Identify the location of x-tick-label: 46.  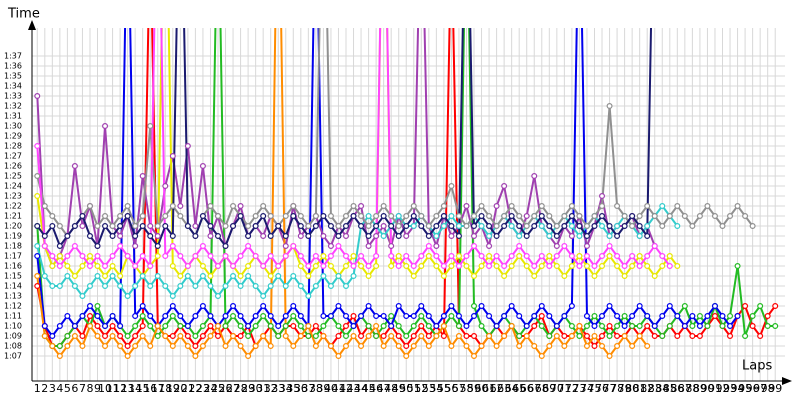
(376, 388).